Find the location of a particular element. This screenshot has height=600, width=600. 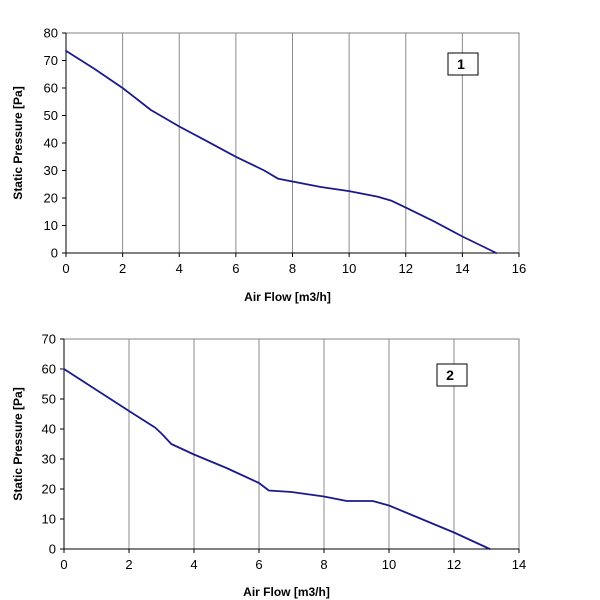

chart1-x-tick-label: 6 is located at coordinates (235, 268).